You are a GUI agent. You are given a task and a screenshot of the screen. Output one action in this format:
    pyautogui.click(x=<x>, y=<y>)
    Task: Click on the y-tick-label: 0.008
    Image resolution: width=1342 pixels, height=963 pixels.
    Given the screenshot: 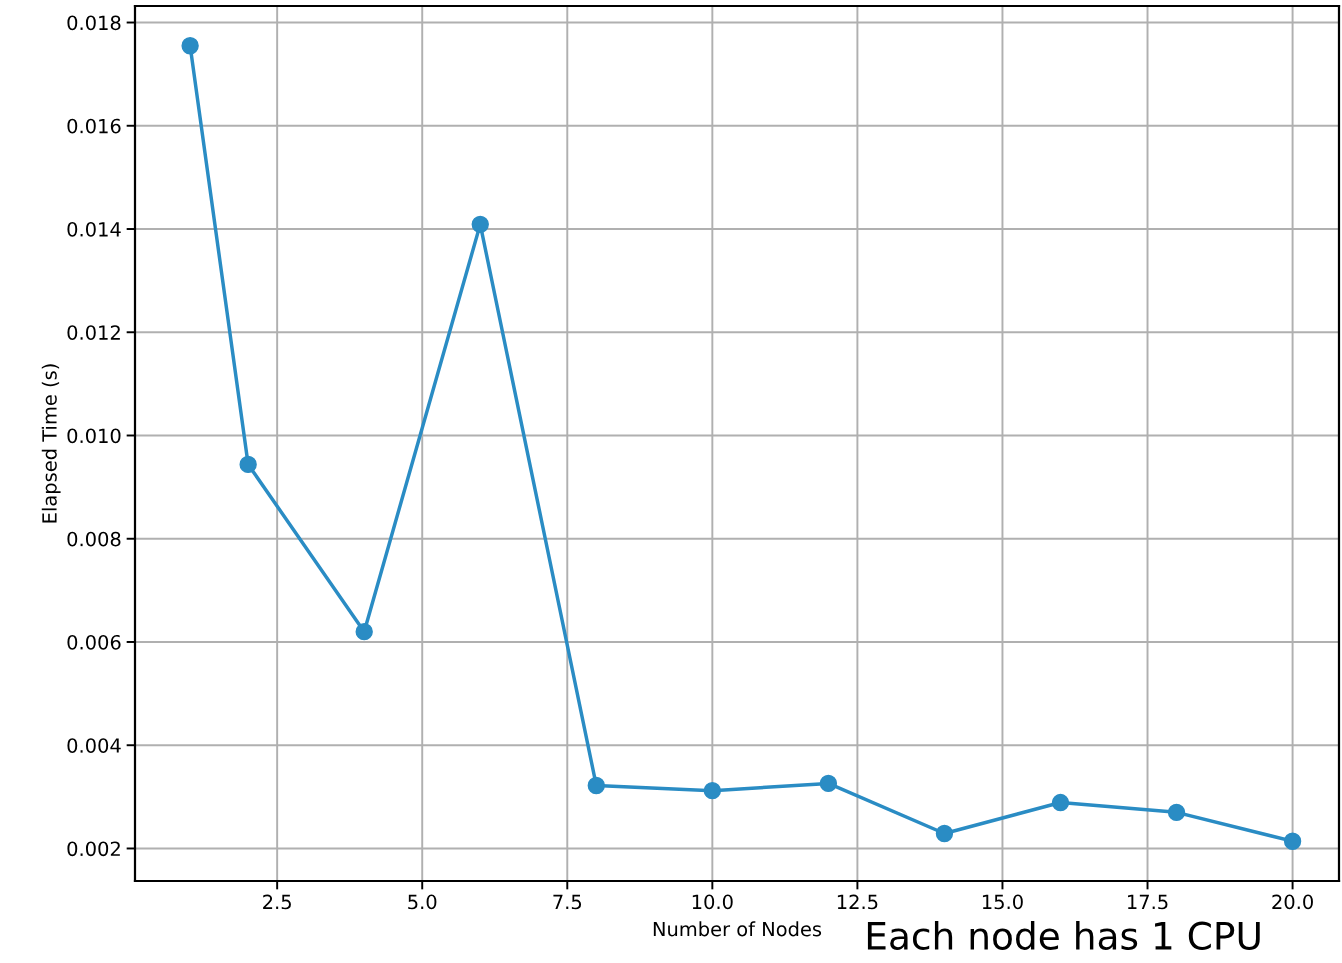 What is the action you would take?
    pyautogui.click(x=94, y=539)
    